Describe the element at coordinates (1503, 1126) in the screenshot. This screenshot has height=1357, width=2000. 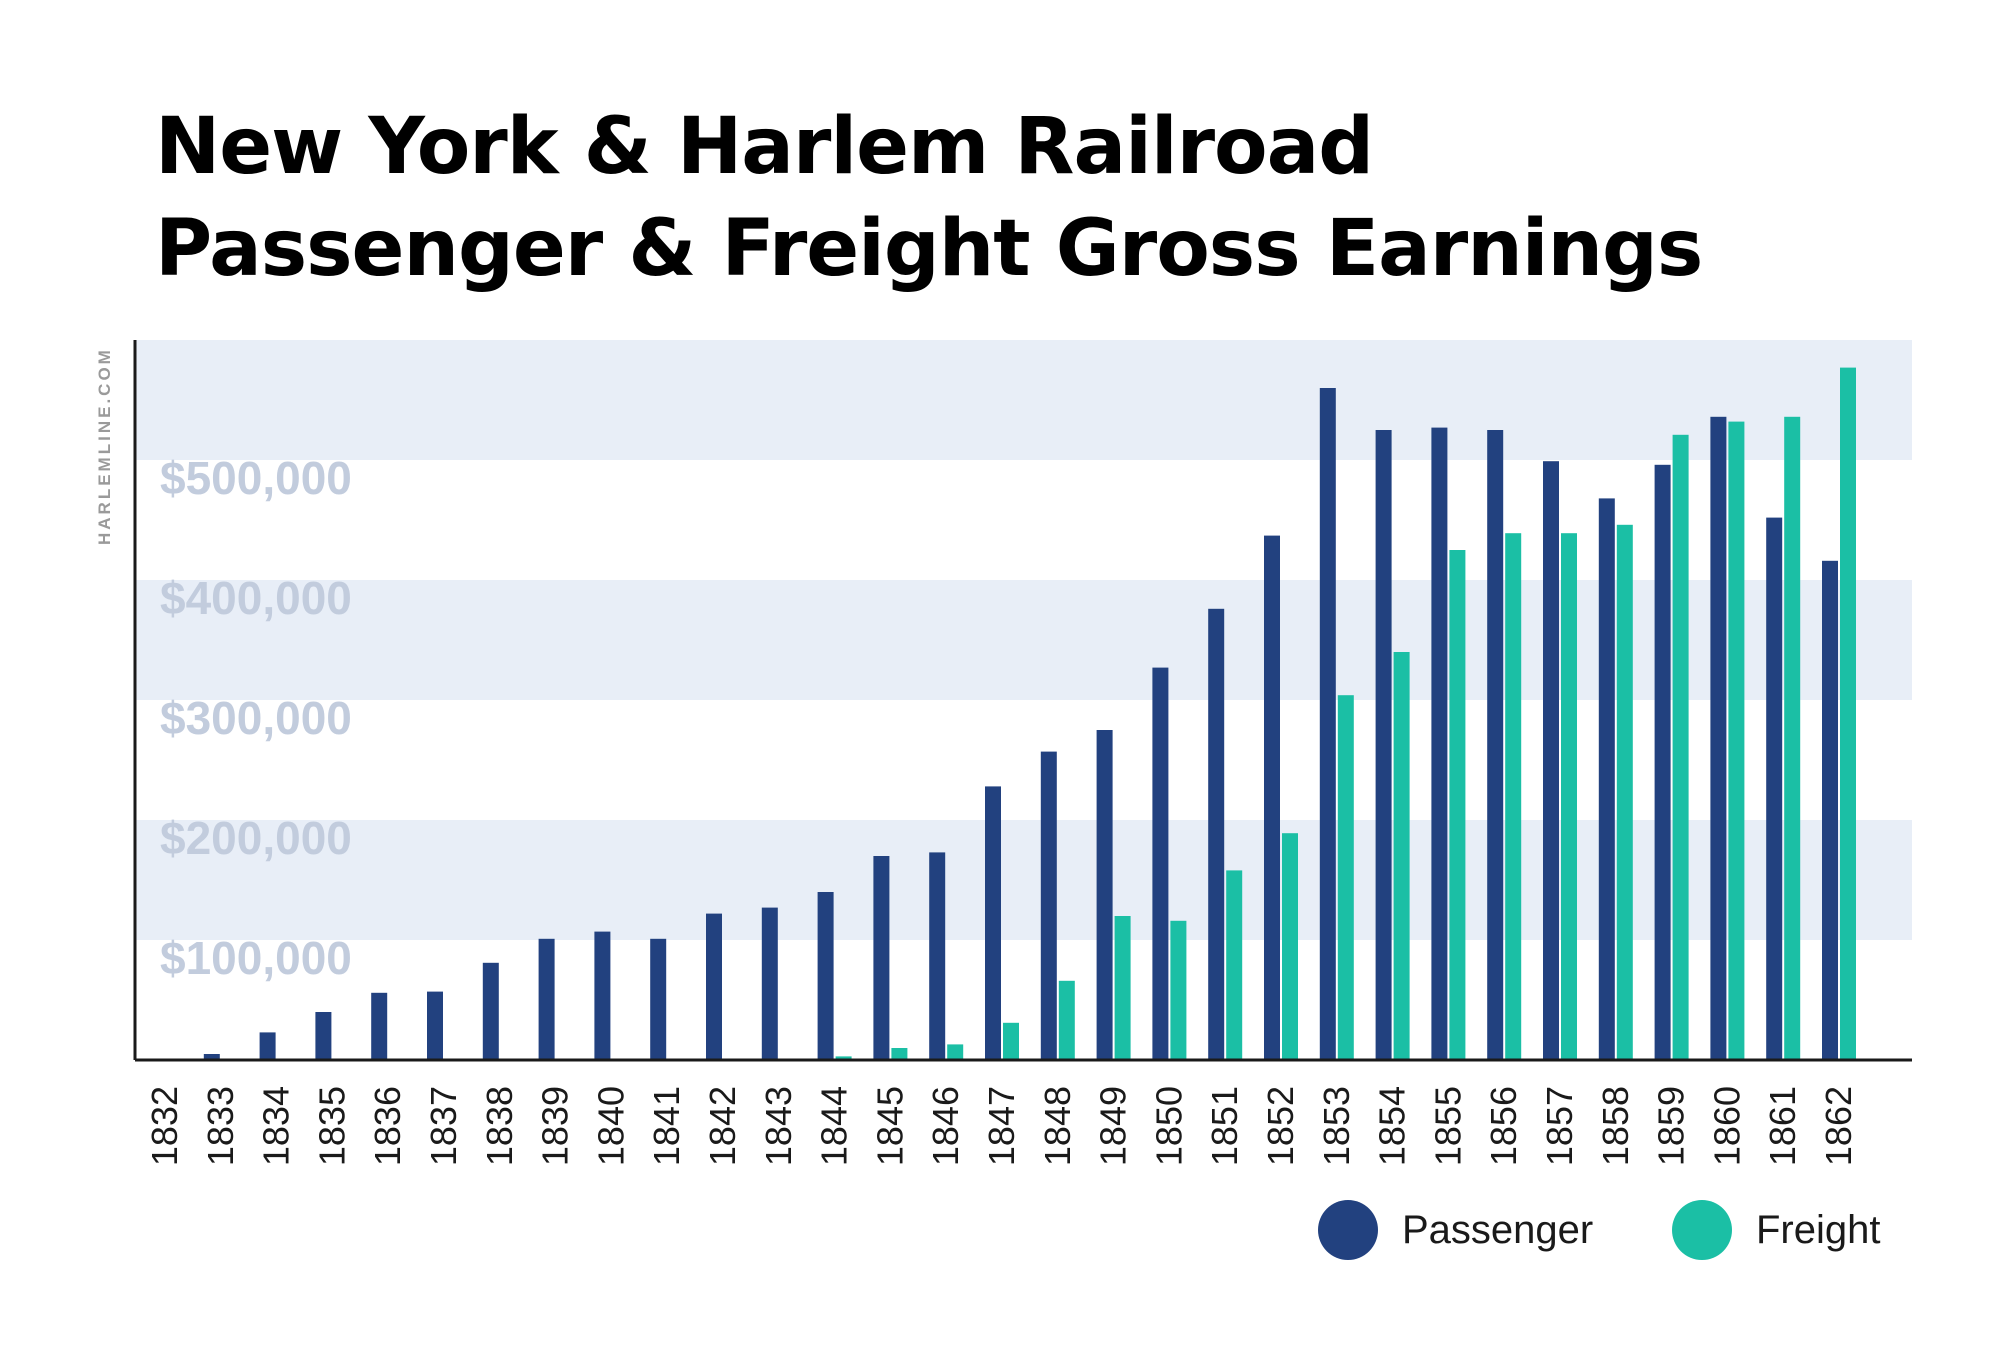
I see `x-tick-label: 1856` at that location.